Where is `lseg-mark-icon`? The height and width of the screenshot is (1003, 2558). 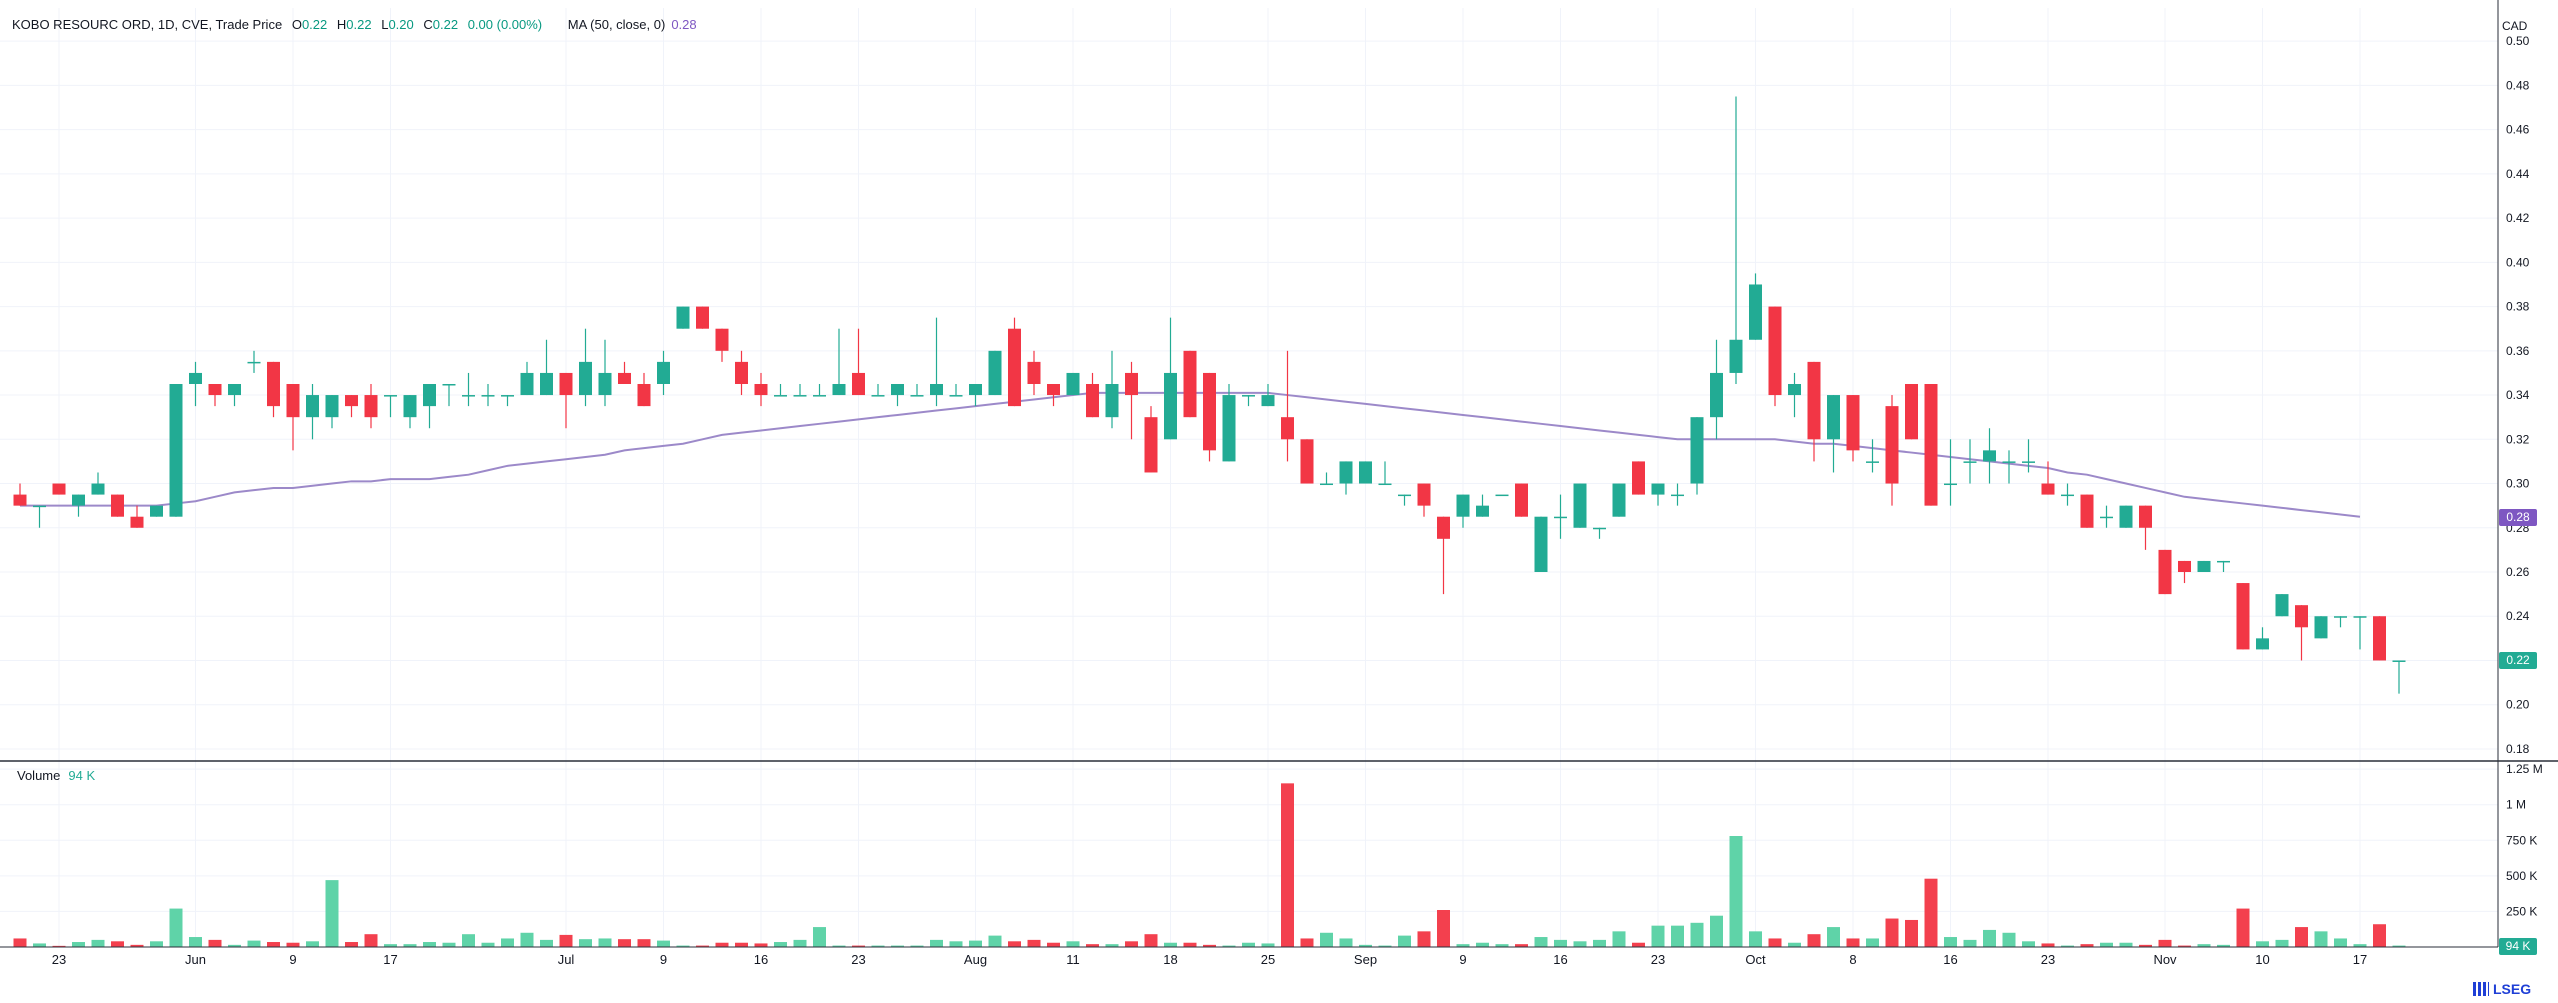 lseg-mark-icon is located at coordinates (2481, 989).